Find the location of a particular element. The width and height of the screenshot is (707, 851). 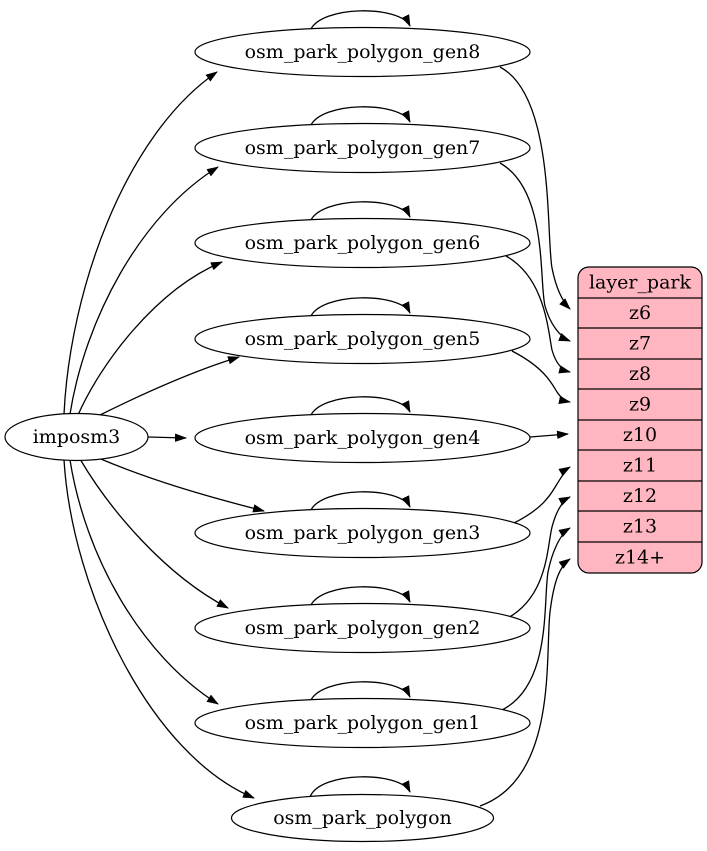

table-node-gen1: osm_park_polygon_gen1 is located at coordinates (362, 723).